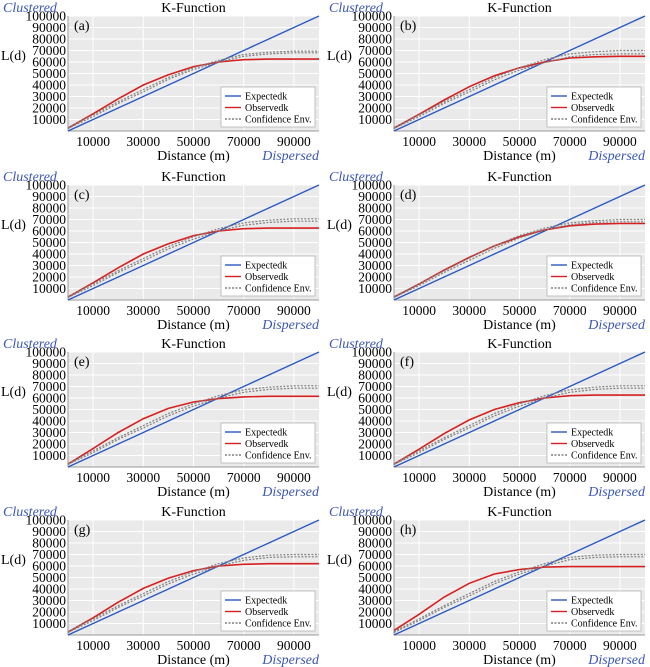  What do you see at coordinates (407, 362) in the screenshot?
I see `panel-label: (f)` at bounding box center [407, 362].